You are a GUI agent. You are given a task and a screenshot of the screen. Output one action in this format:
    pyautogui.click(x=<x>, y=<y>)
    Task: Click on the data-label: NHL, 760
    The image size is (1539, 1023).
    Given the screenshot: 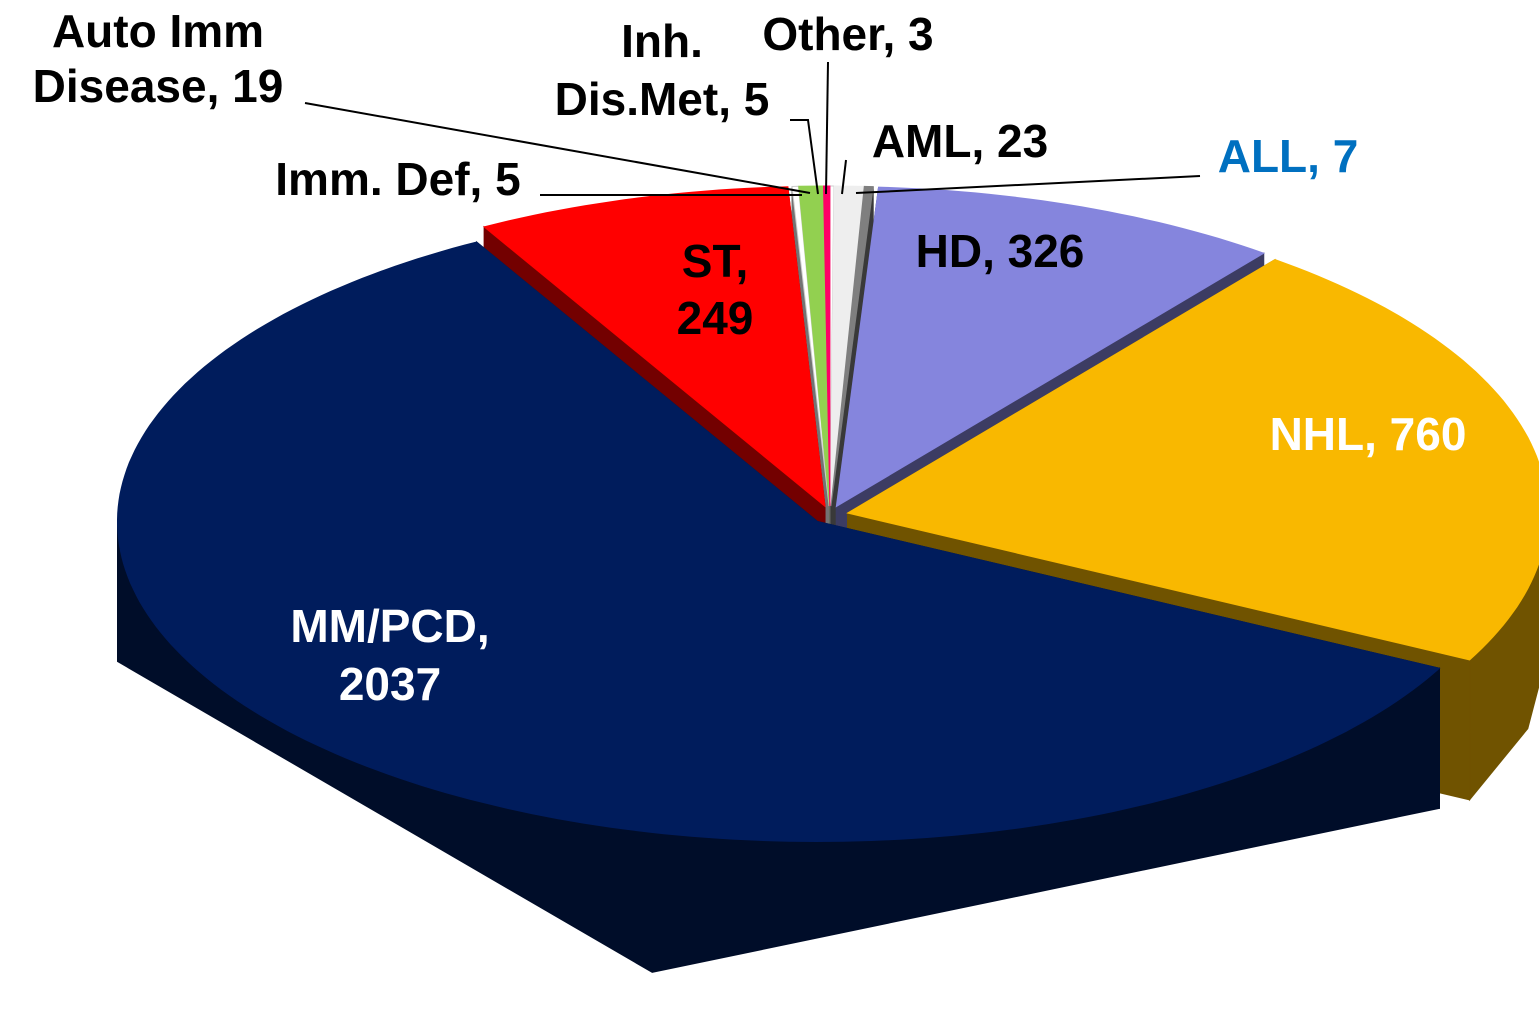 What is the action you would take?
    pyautogui.click(x=1368, y=434)
    